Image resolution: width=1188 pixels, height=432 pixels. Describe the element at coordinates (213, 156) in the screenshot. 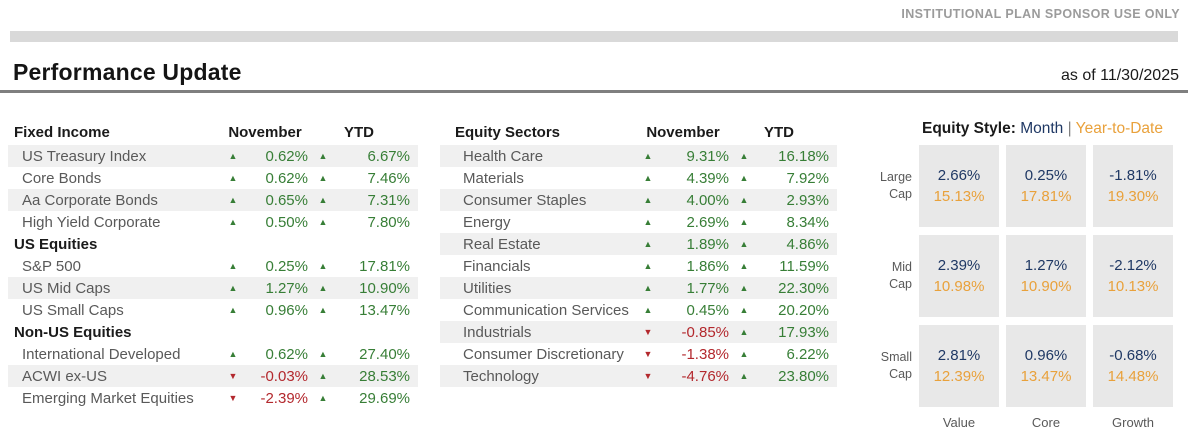

I see `table-row: US Treasury Index ▲ 0.62% ▲ 6.67%` at that location.